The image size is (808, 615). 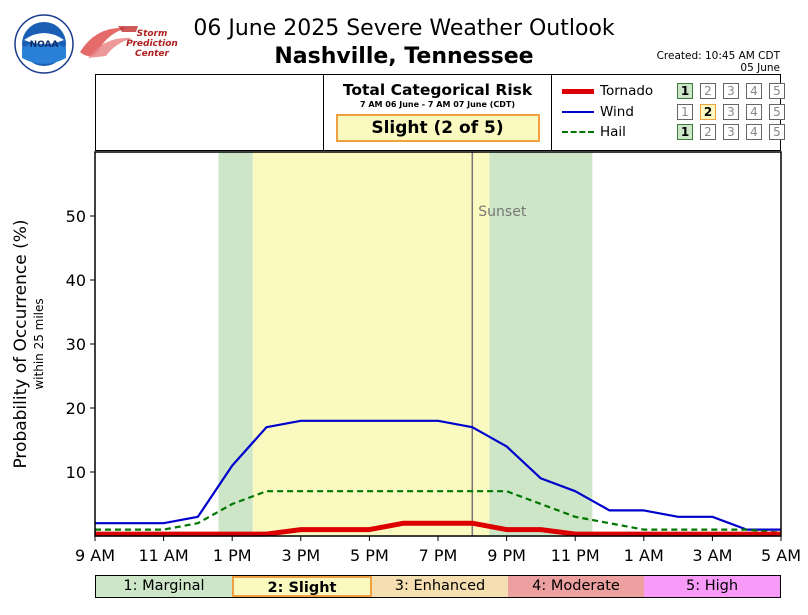 What do you see at coordinates (152, 34) in the screenshot?
I see `spc-logo-line1: Storm` at bounding box center [152, 34].